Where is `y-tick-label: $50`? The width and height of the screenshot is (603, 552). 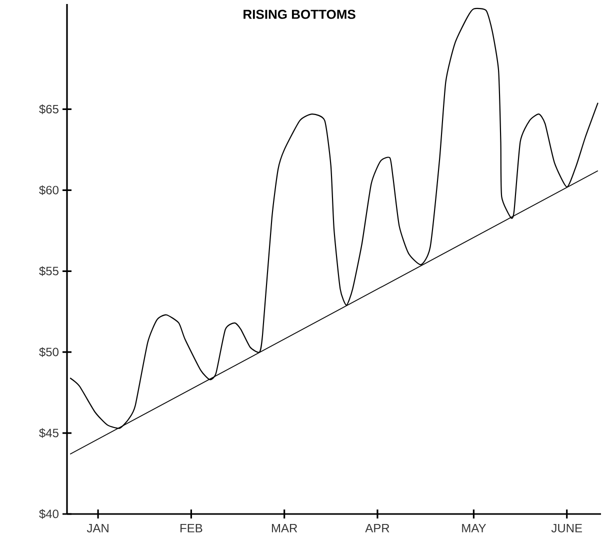 y-tick-label: $50 is located at coordinates (49, 352).